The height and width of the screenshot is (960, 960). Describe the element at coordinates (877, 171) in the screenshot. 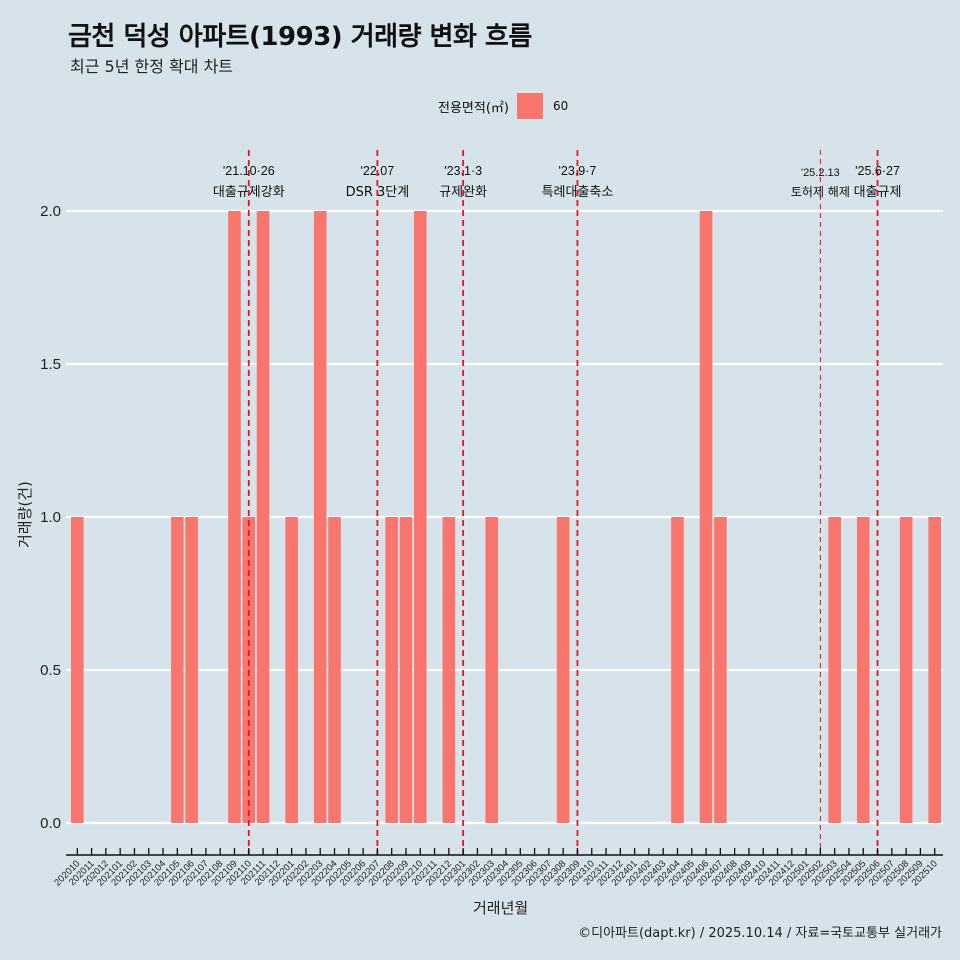

I see `event-date-label: '25.6·27` at that location.